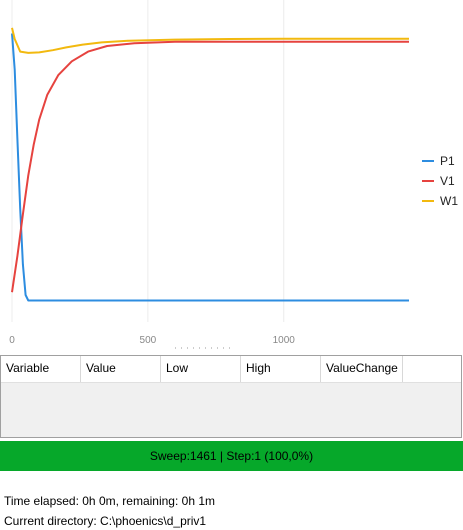 The width and height of the screenshot is (463, 530). I want to click on grid-header: Variable Value Low High ValueChange, so click(231, 369).